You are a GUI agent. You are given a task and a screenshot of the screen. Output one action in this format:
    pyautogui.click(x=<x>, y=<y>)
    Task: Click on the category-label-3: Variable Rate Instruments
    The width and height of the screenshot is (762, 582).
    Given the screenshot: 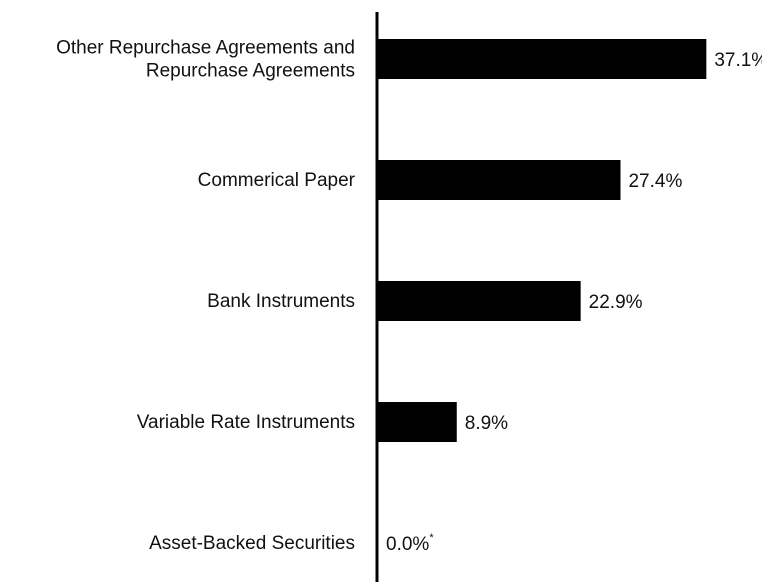 What is the action you would take?
    pyautogui.click(x=246, y=422)
    